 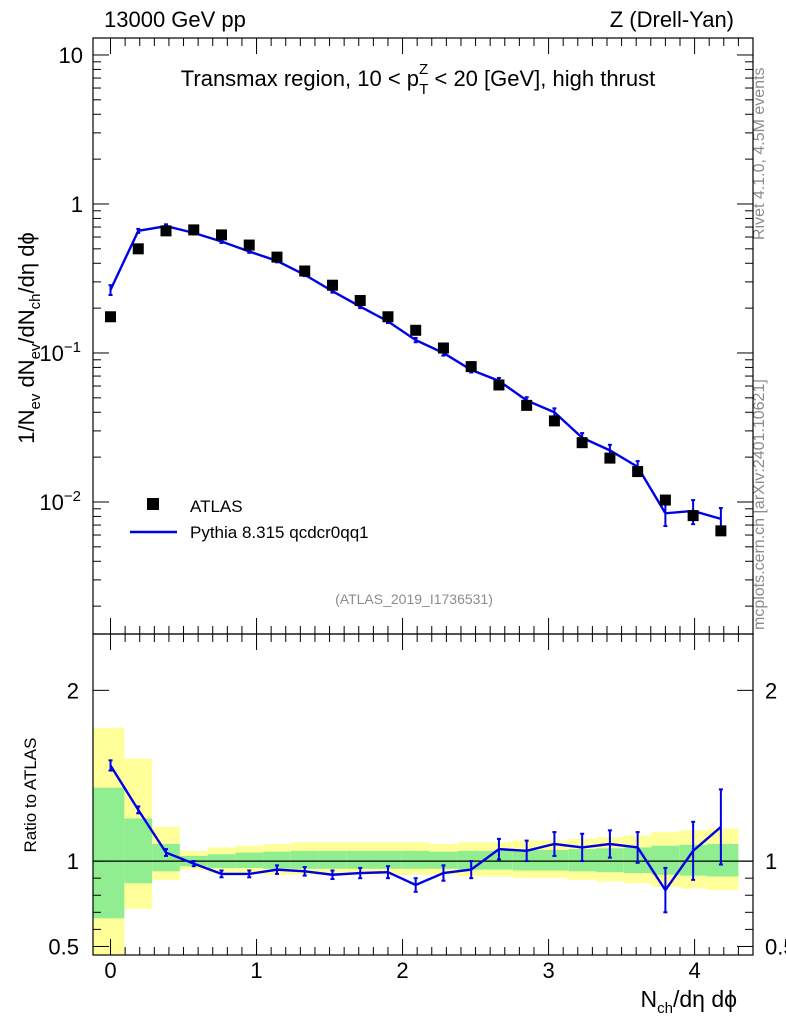 I want to click on main-y-tick-label: 10⁻², so click(x=60, y=501).